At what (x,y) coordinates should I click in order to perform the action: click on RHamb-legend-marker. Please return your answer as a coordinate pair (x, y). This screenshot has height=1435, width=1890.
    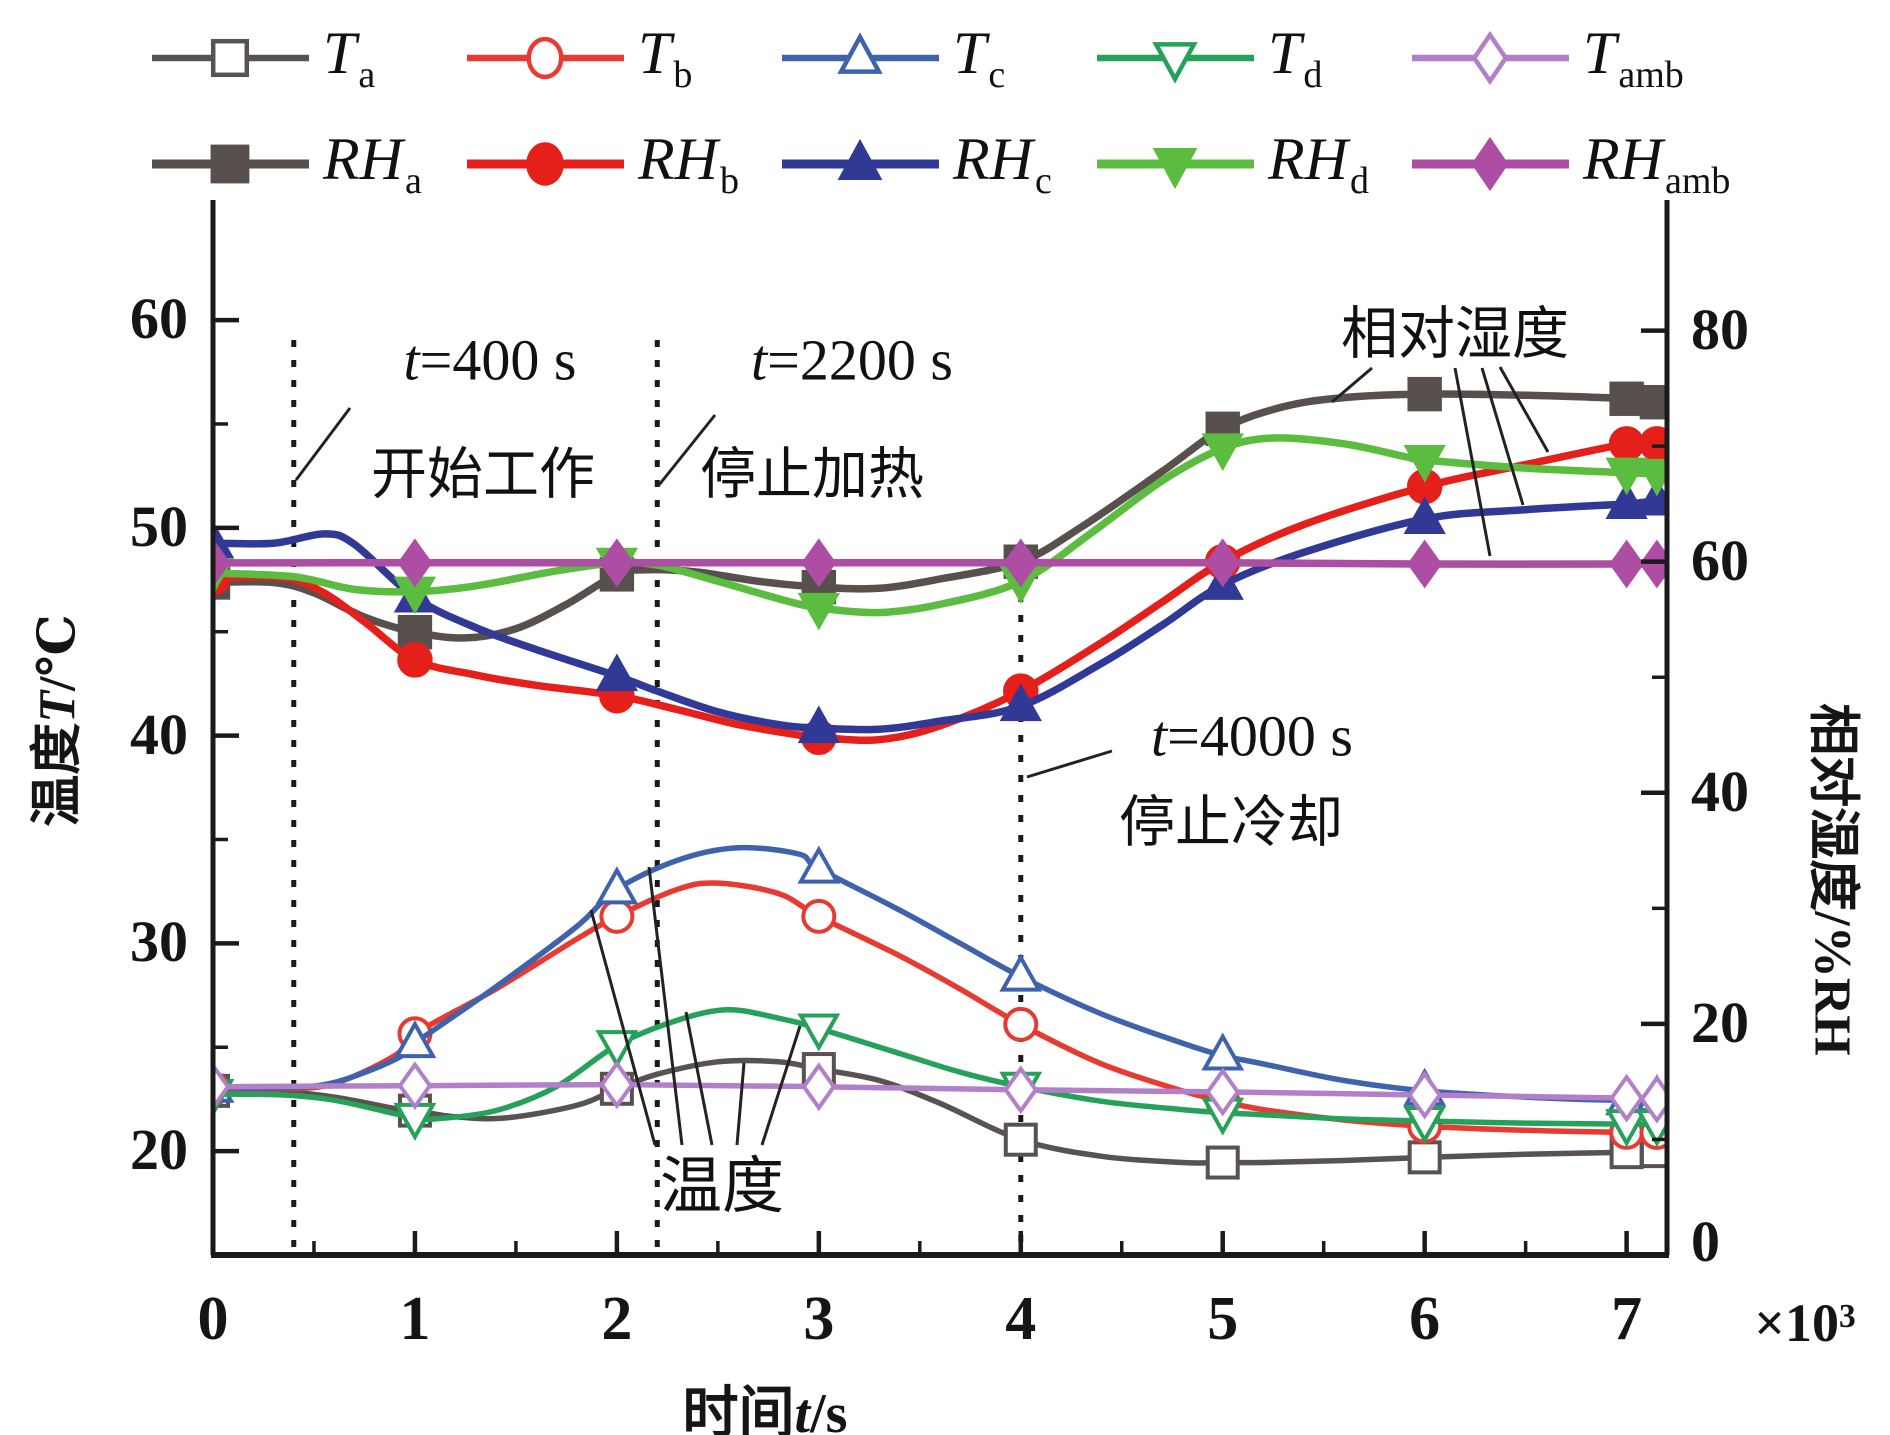
    Looking at the image, I should click on (1490, 164).